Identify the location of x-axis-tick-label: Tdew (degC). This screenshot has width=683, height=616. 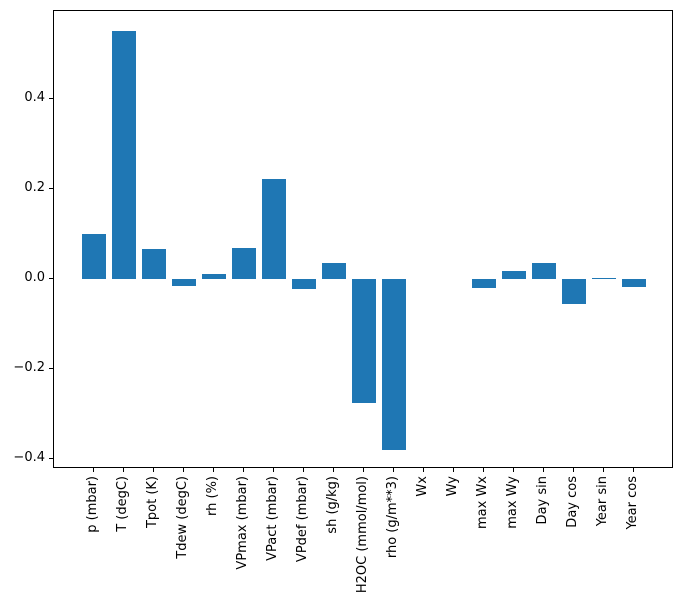
(183, 517).